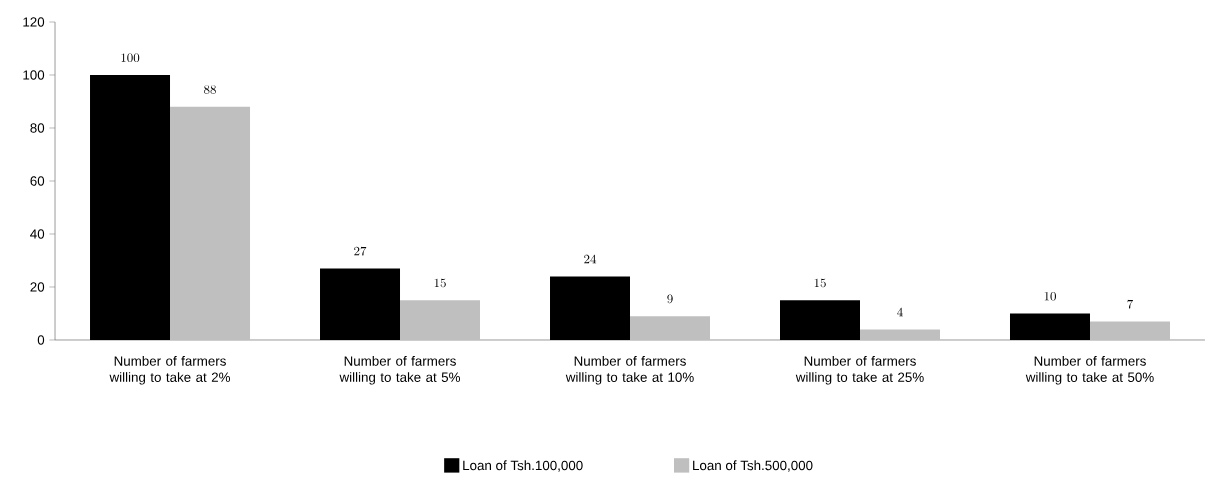 The image size is (1211, 485). What do you see at coordinates (1130, 304) in the screenshot?
I see `data-label: 7` at bounding box center [1130, 304].